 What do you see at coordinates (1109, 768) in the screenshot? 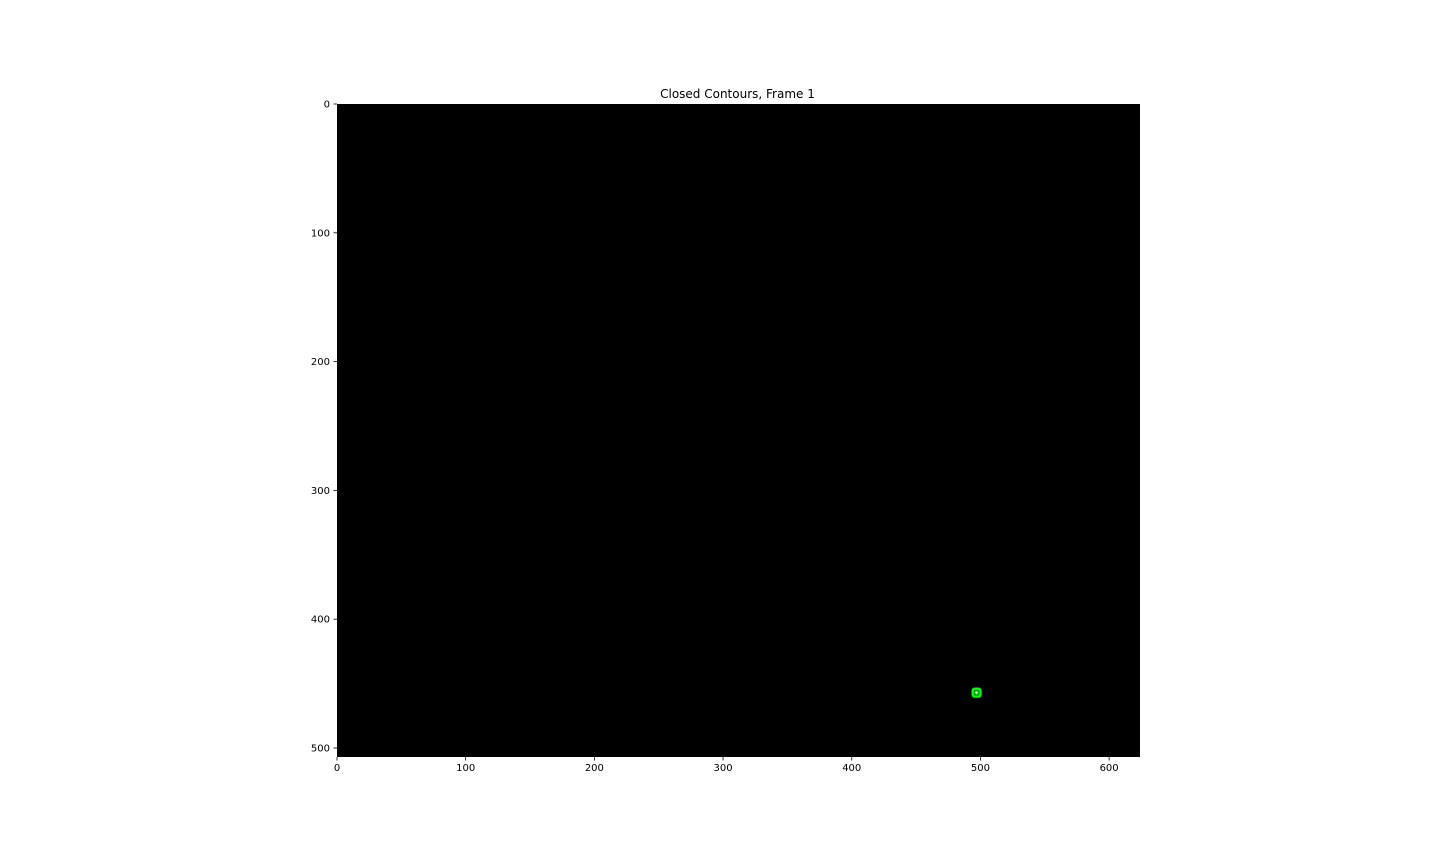
I see `x-tick-label: 600` at bounding box center [1109, 768].